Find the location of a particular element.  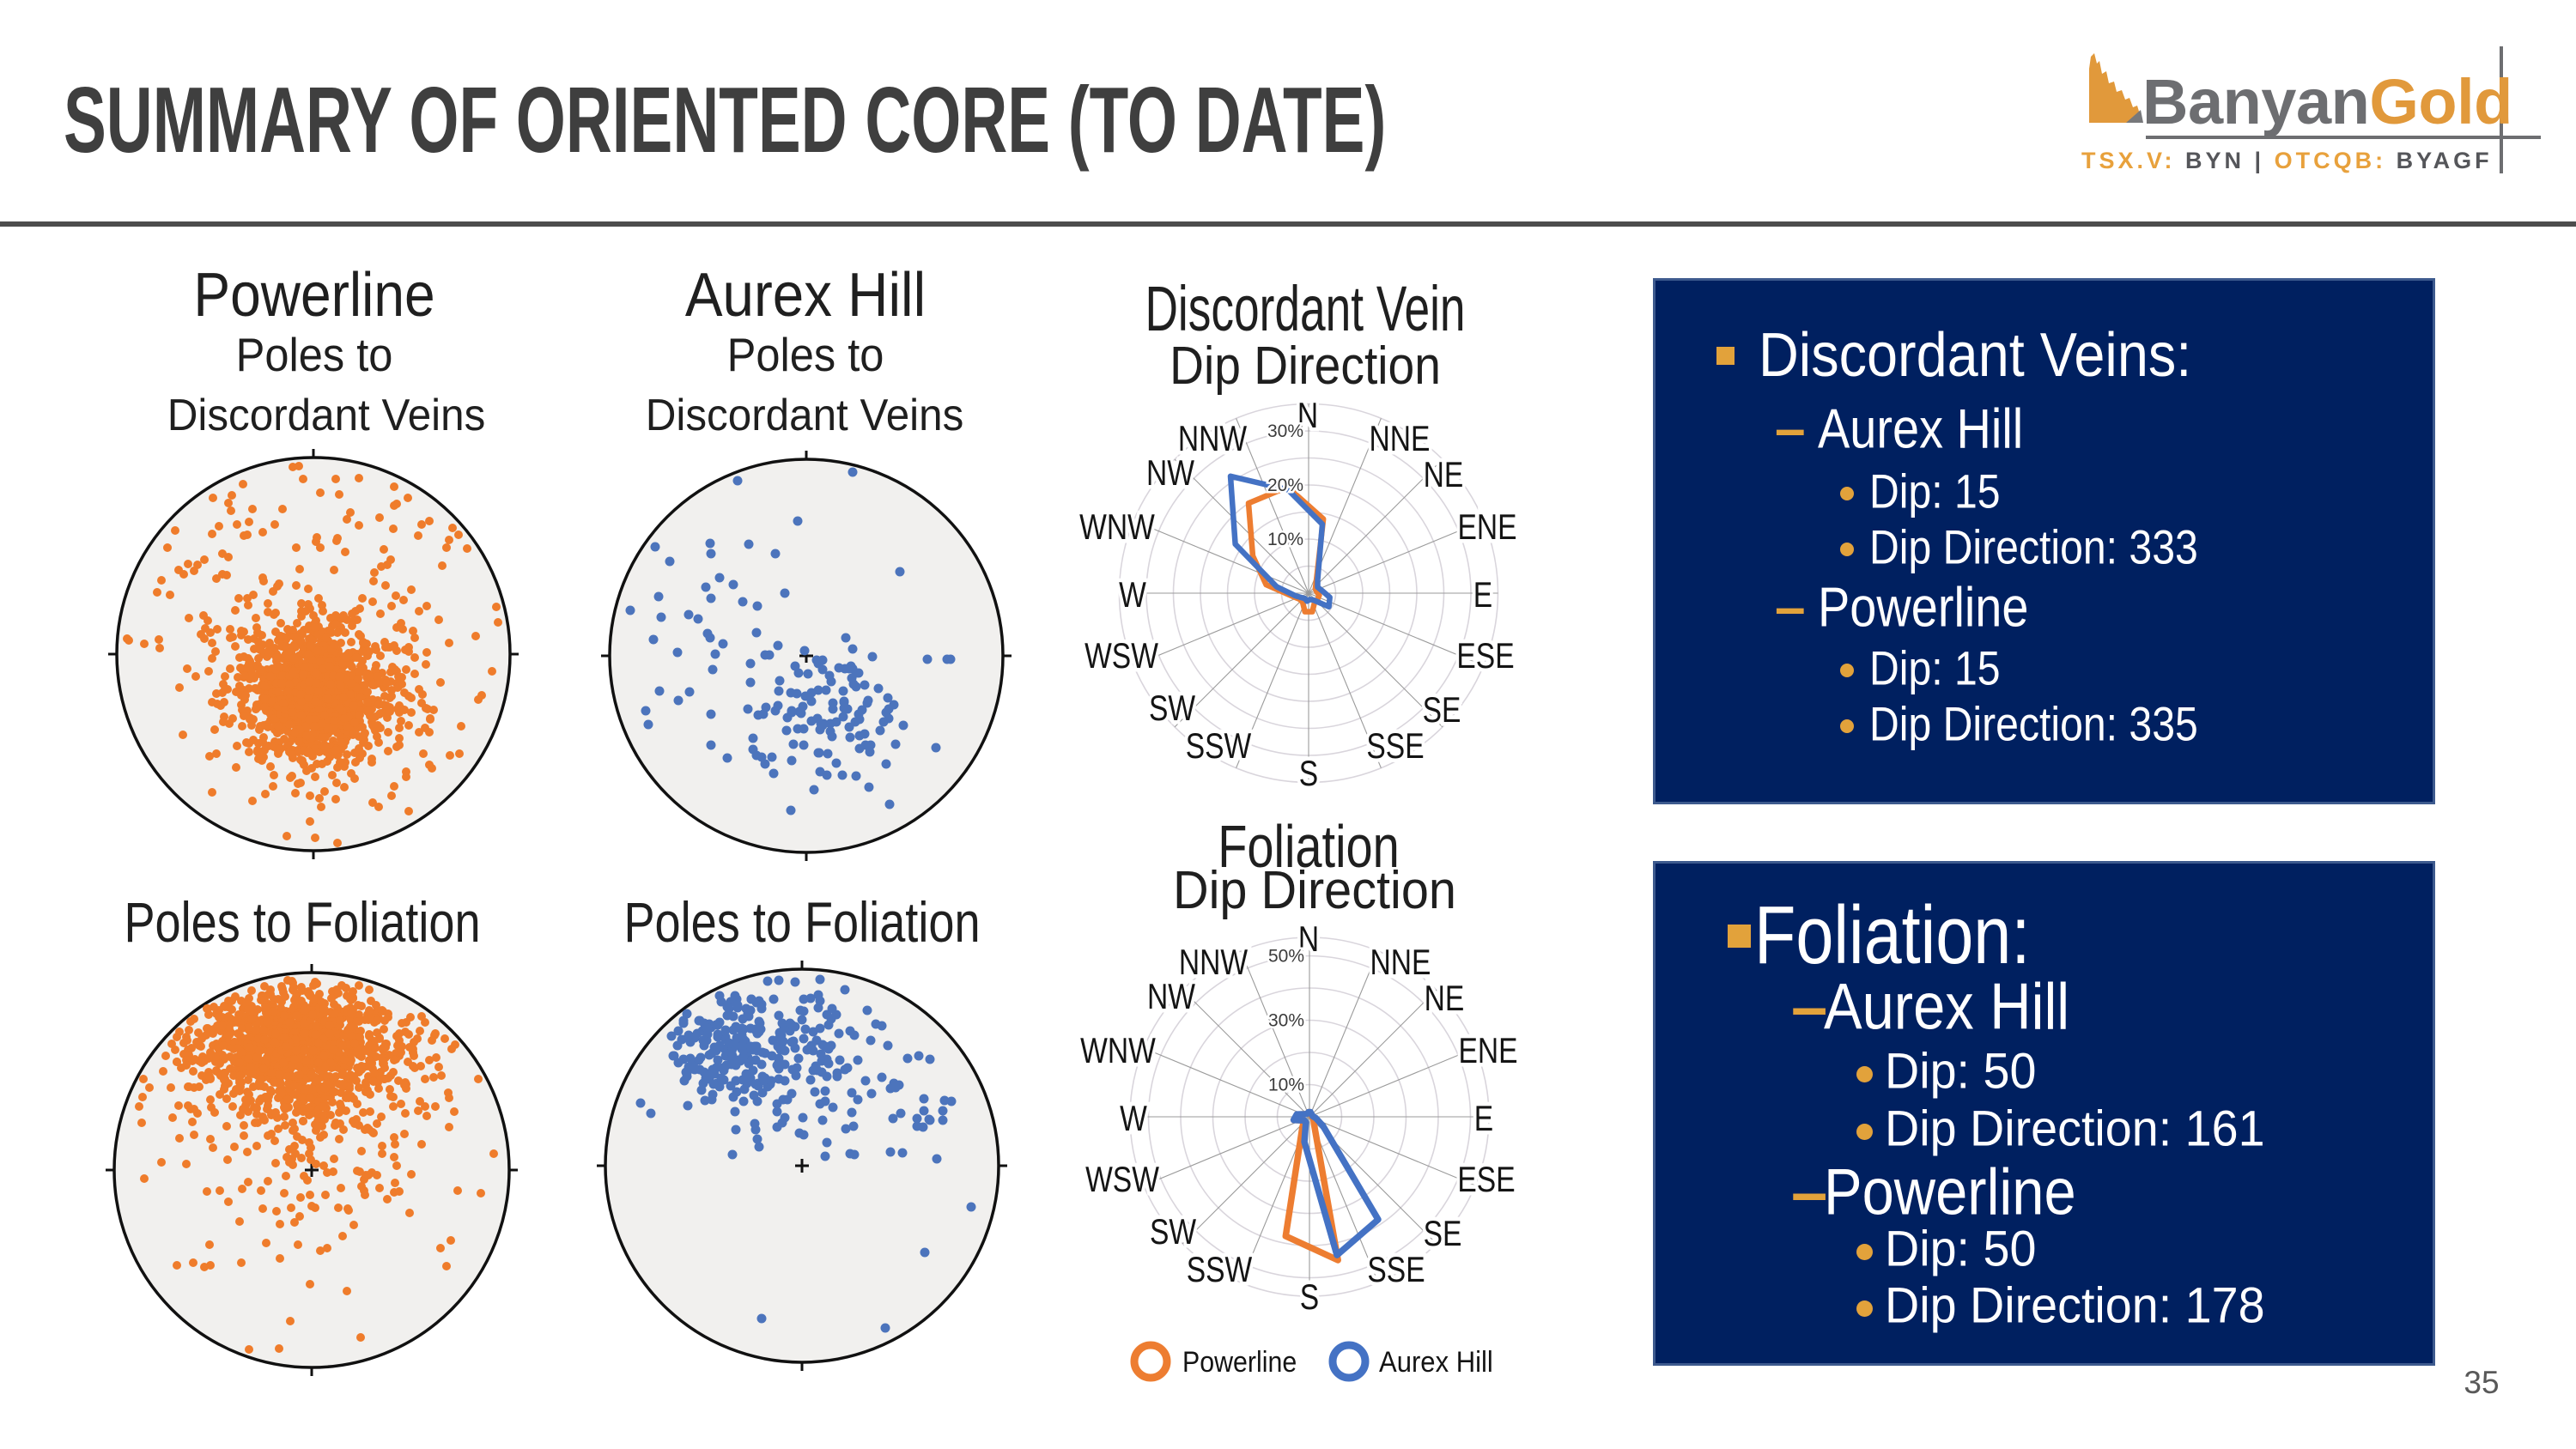

svg-text: 50% is located at coordinates (1286, 957).